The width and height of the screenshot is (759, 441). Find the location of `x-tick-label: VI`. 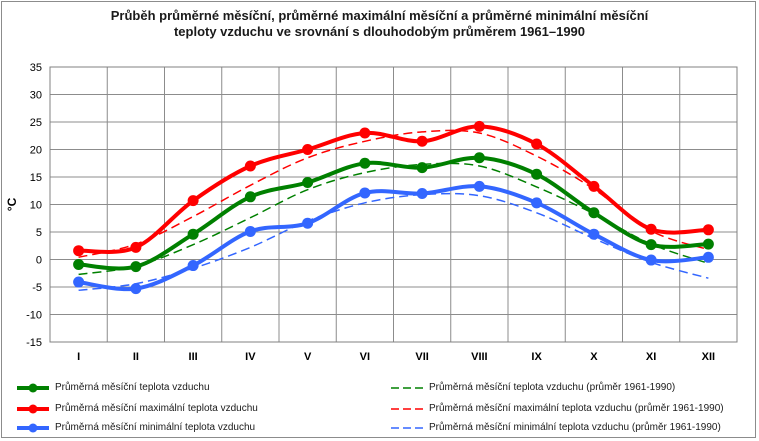

x-tick-label: VI is located at coordinates (365, 357).